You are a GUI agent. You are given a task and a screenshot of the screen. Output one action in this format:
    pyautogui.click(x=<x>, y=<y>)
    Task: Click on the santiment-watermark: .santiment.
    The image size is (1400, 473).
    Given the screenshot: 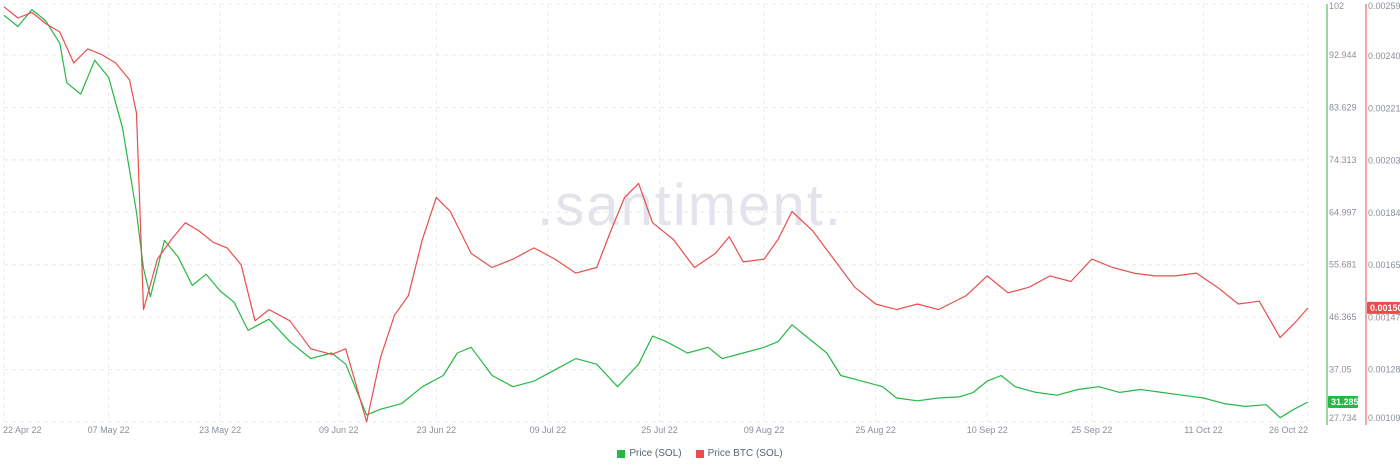 What is the action you would take?
    pyautogui.click(x=690, y=205)
    